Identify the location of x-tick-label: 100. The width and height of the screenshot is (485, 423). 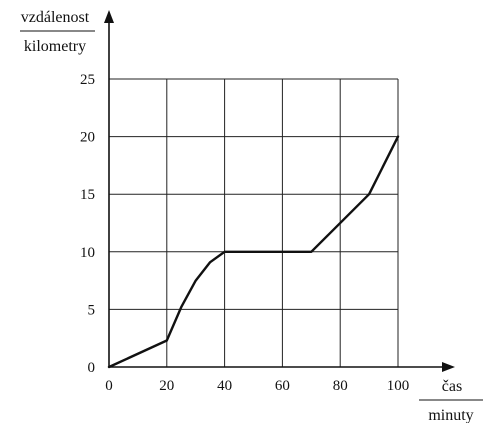
(398, 386).